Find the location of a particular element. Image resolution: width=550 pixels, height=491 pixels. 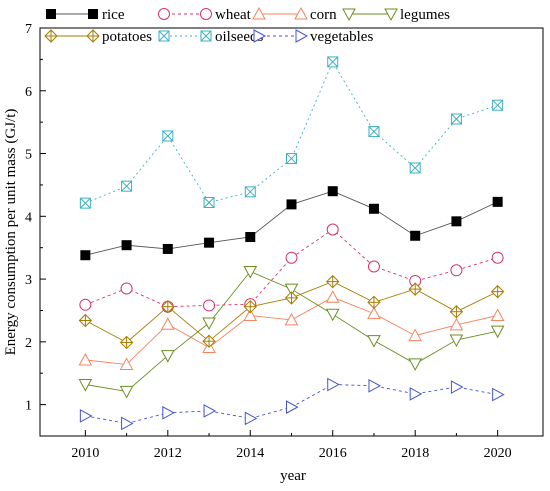

y-tick-label: 3 is located at coordinates (28, 280).